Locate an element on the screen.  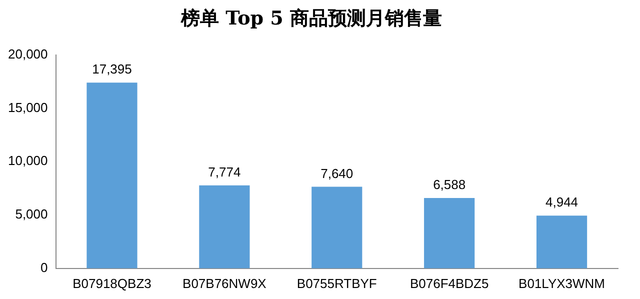
y-tick-label: 15,000 is located at coordinates (28, 107).